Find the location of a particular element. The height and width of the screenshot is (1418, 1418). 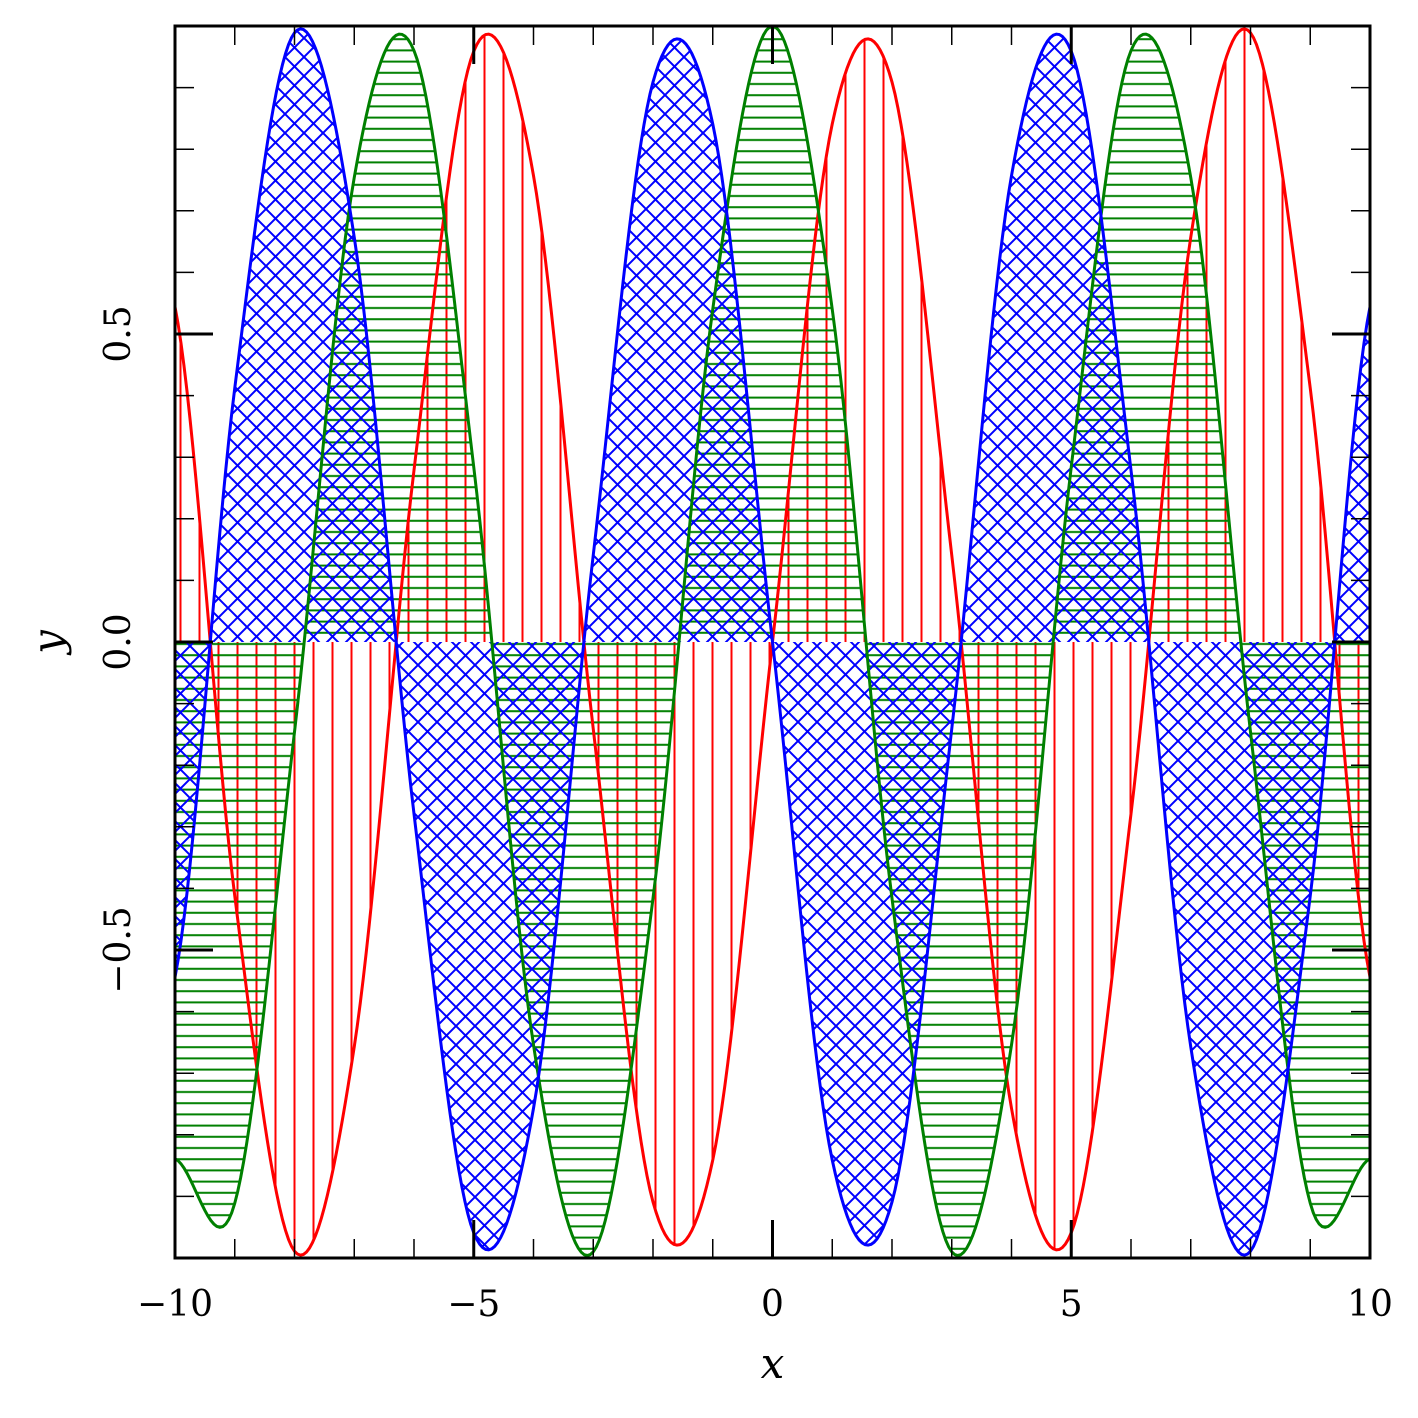

x-axis-label: x is located at coordinates (773, 1363).